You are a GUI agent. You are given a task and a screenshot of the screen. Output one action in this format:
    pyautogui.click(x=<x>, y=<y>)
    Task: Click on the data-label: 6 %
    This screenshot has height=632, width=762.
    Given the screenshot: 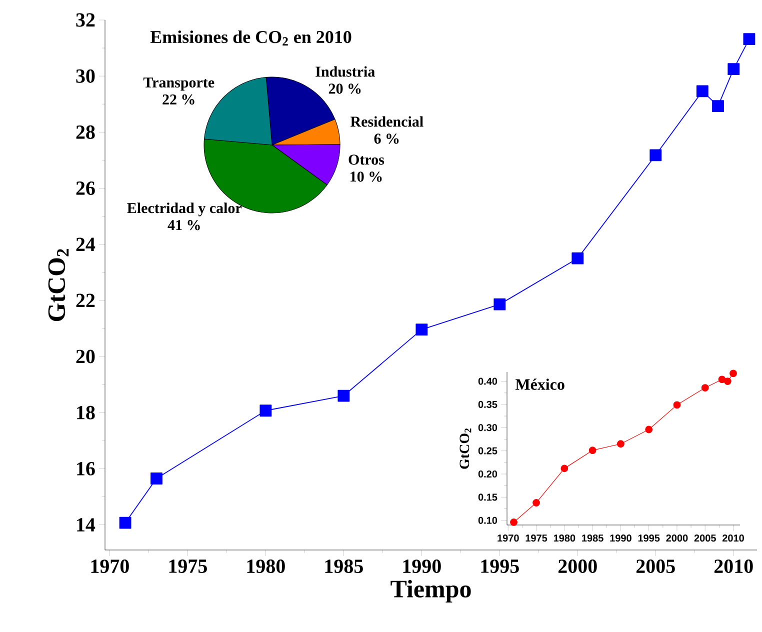 What is the action you would take?
    pyautogui.click(x=386, y=139)
    